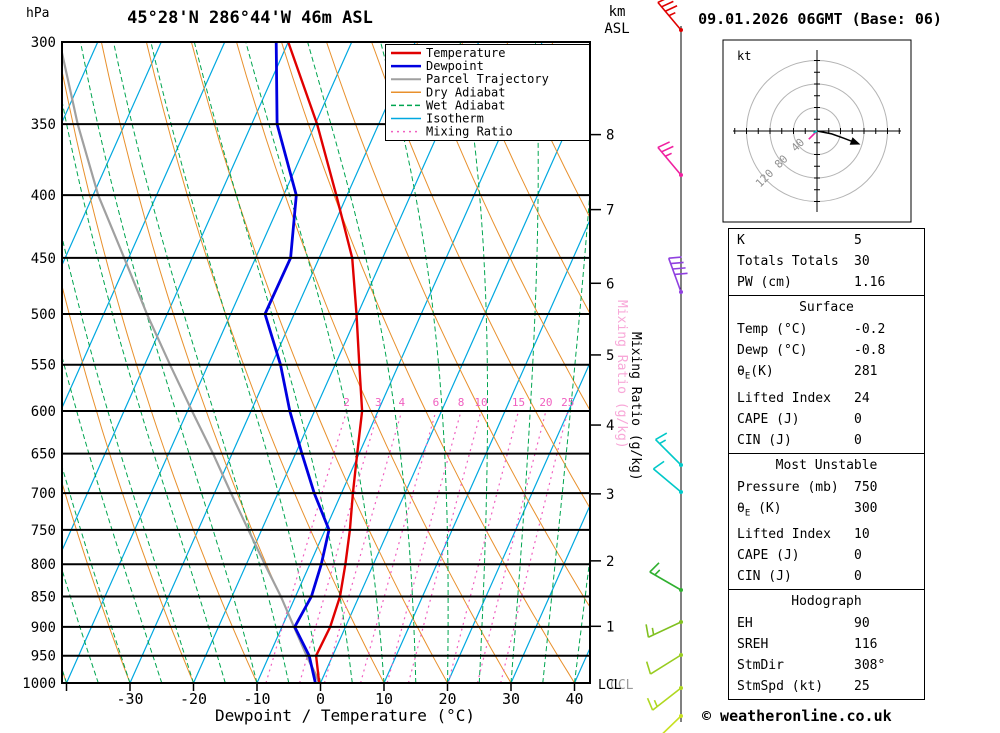 This screenshot has height=733, width=1000. What do you see at coordinates (870, 329) in the screenshot?
I see `stats-value: -0.2` at bounding box center [870, 329].